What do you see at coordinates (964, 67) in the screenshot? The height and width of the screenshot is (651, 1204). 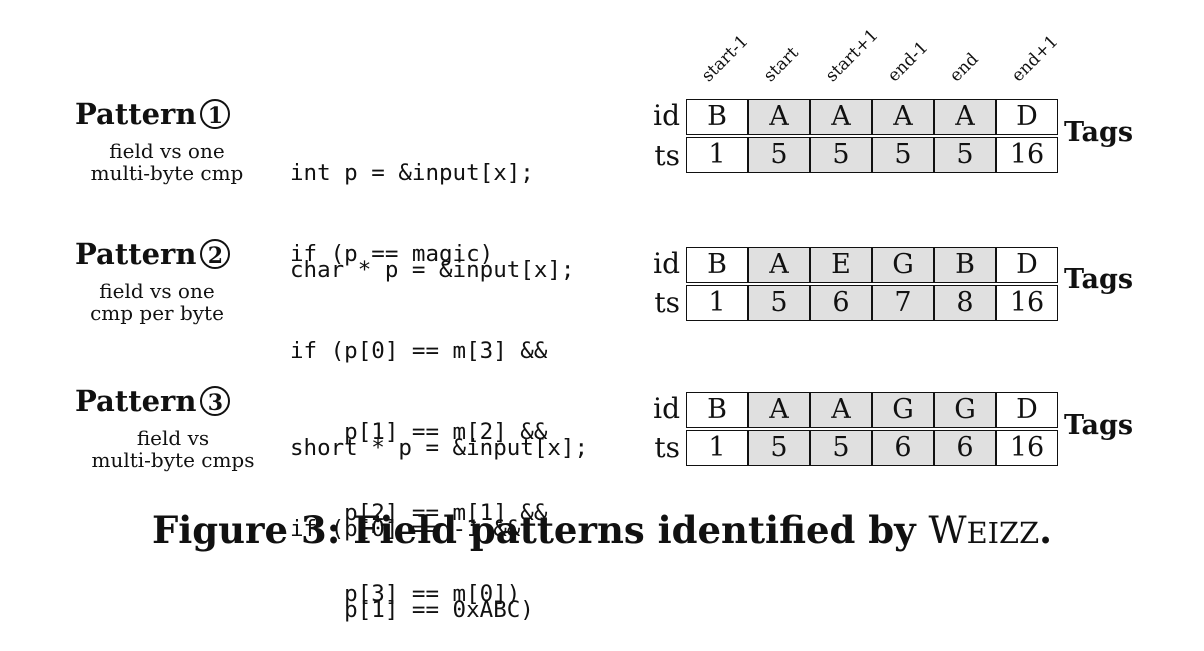 I see `column-label-end: end` at bounding box center [964, 67].